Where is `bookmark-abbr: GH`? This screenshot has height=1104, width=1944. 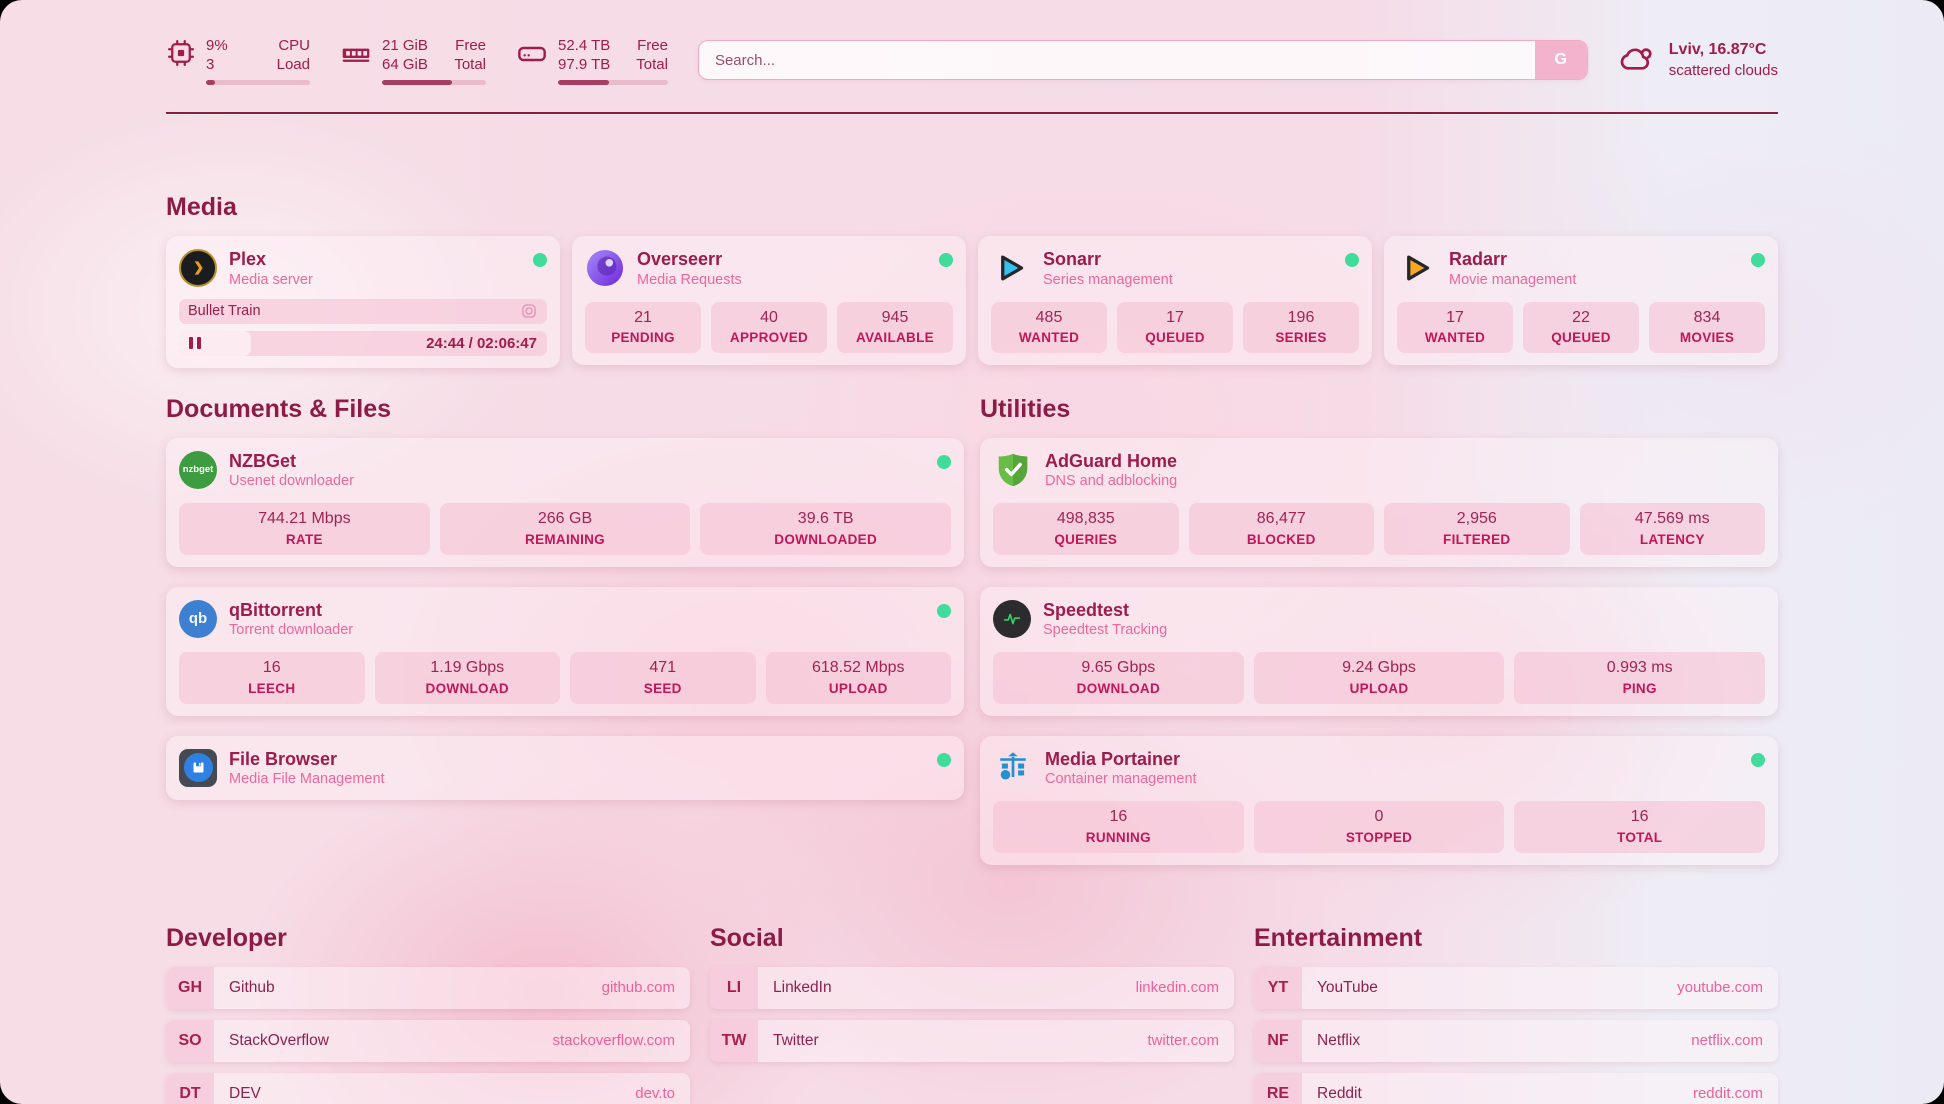
bookmark-abbr: GH is located at coordinates (190, 987).